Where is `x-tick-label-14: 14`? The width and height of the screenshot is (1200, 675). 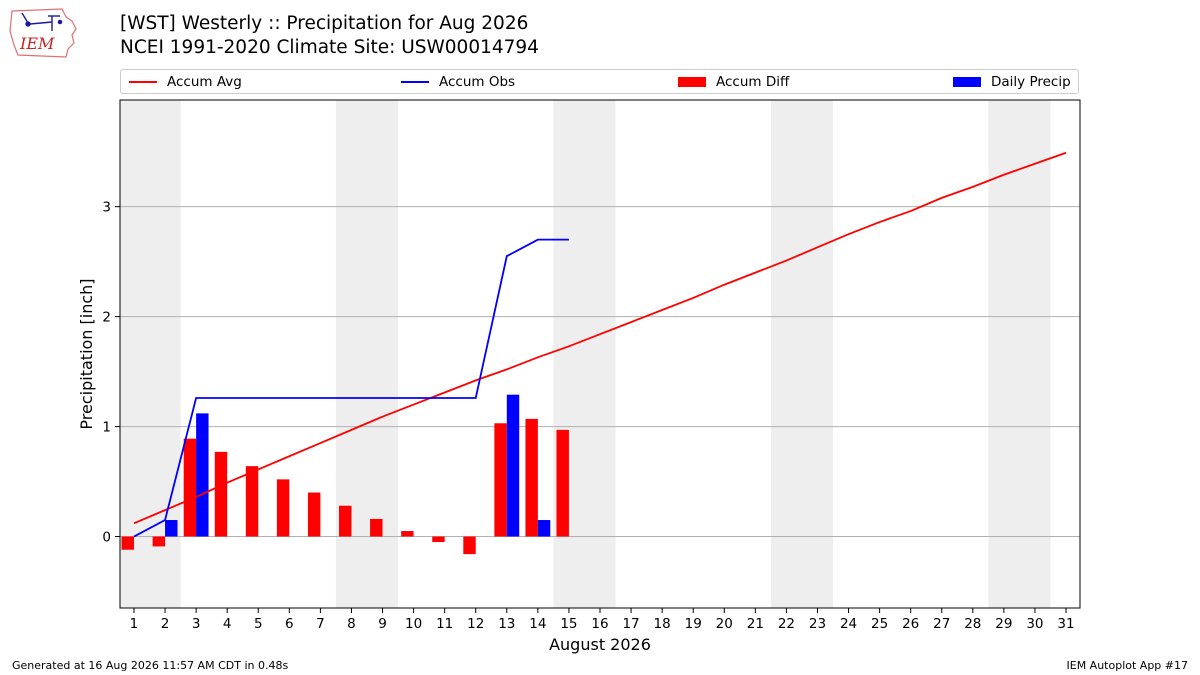 x-tick-label-14: 14 is located at coordinates (537, 624).